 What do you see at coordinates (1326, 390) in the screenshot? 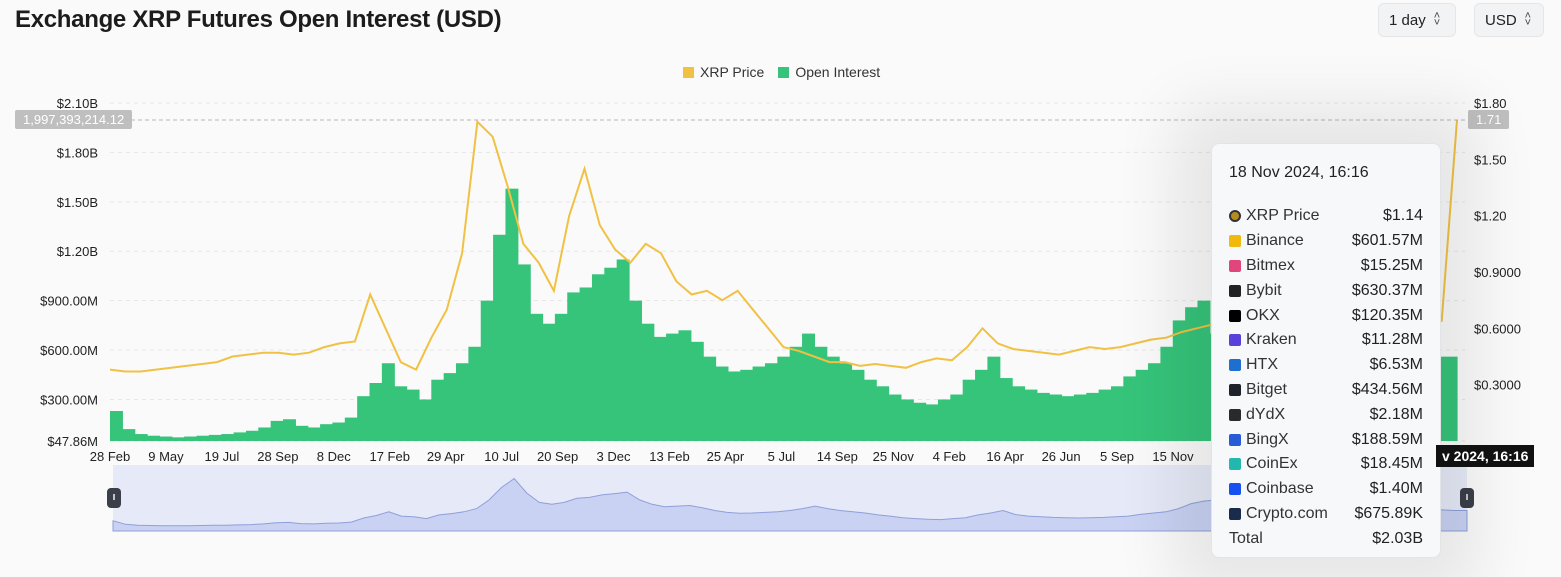
I see `tooltip-row: Bitget $434.56M` at bounding box center [1326, 390].